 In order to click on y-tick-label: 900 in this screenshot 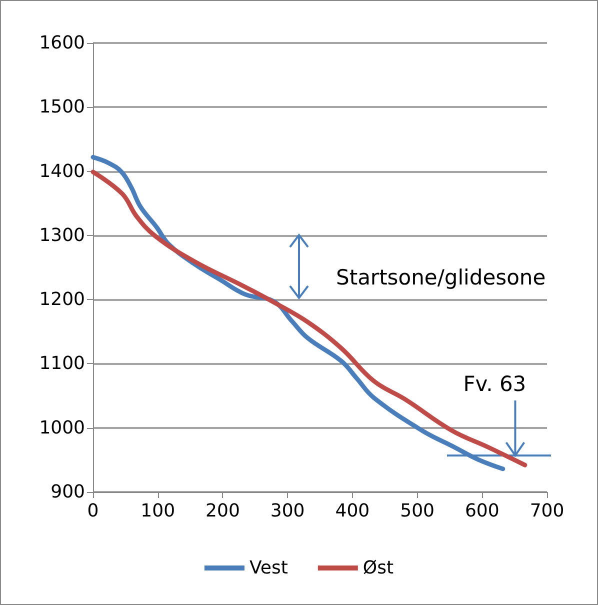, I will do `click(67, 492)`.